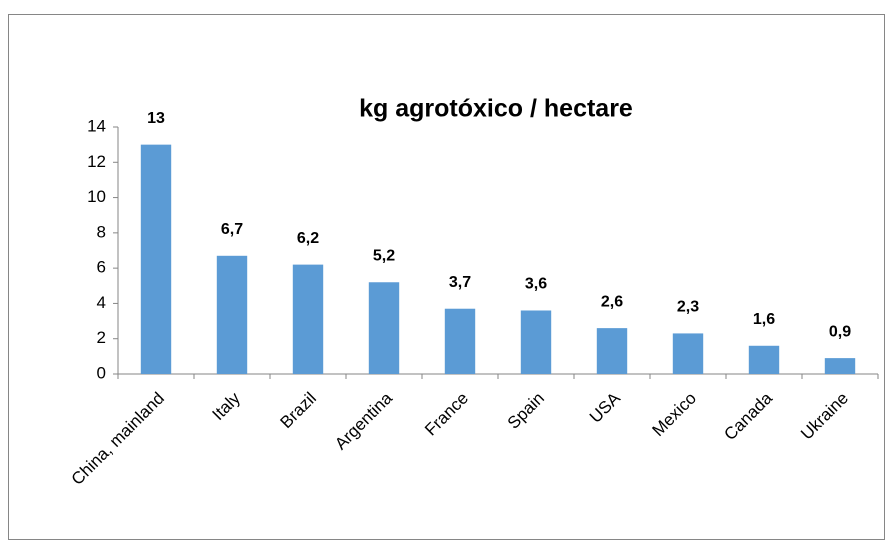 The width and height of the screenshot is (892, 545). I want to click on value-label: 1,6, so click(764, 319).